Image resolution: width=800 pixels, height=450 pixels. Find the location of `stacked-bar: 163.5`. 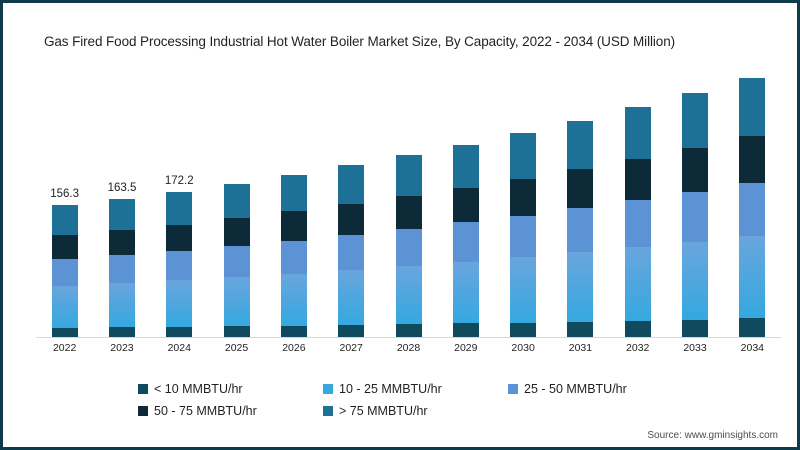

stacked-bar: 163.5 is located at coordinates (122, 259).